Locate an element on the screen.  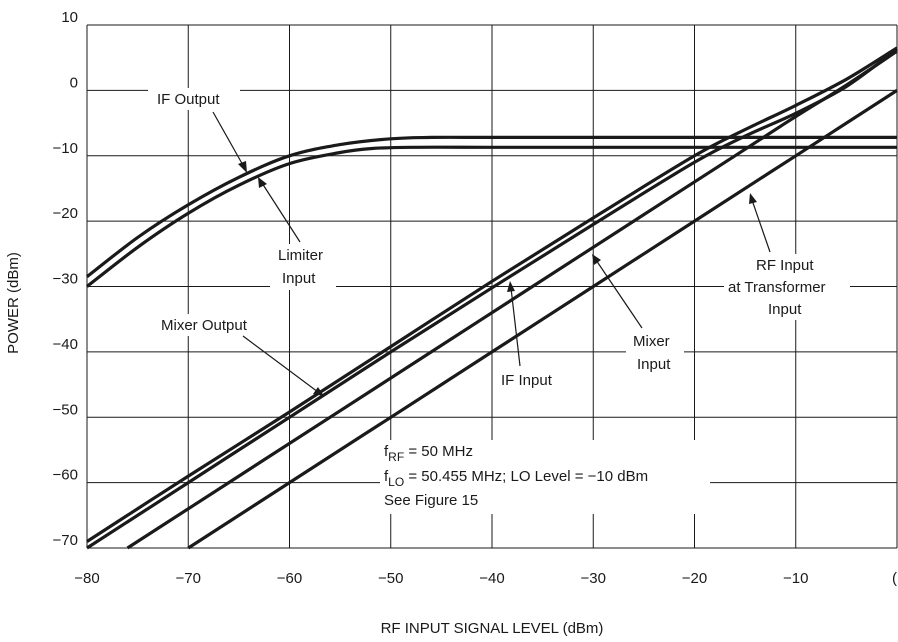
x-tick-label: −30 is located at coordinates (593, 578).